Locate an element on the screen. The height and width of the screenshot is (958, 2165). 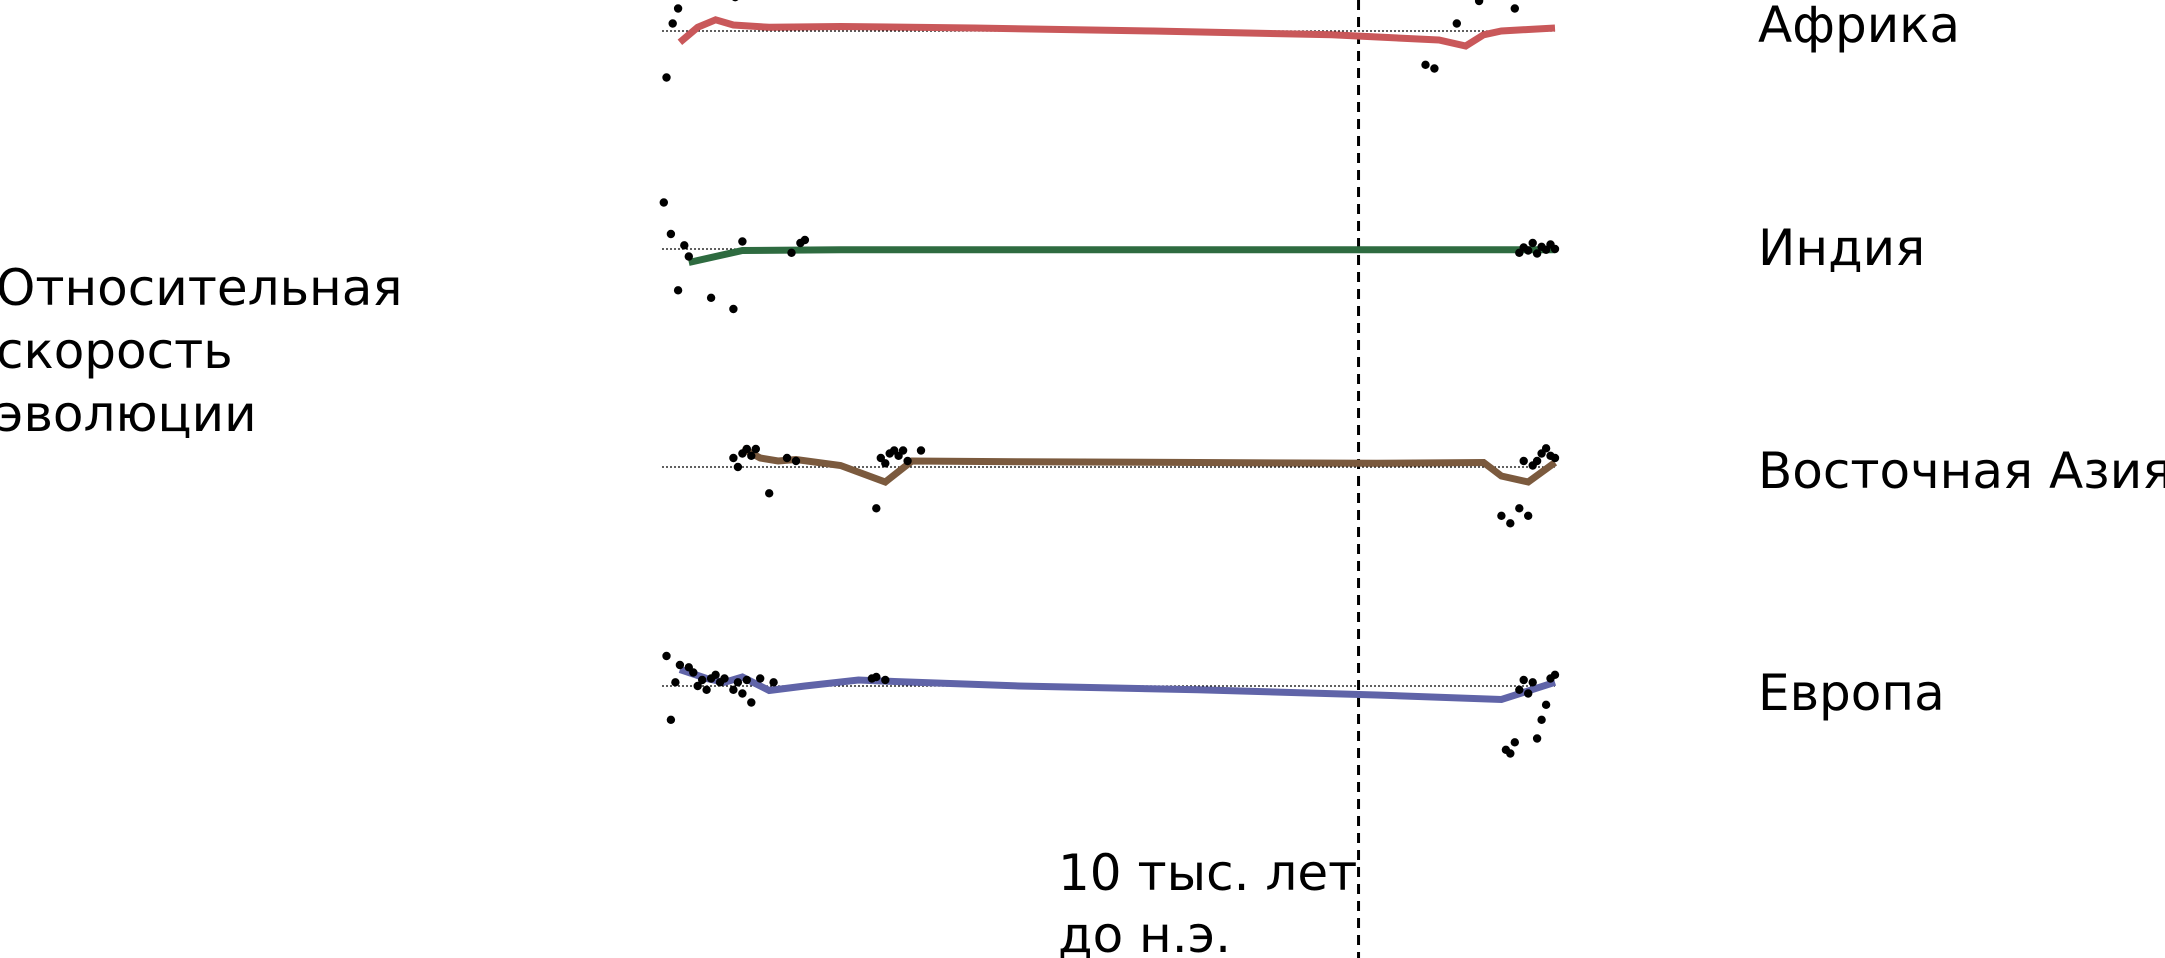
series-3-line is located at coordinates (1117, 685).